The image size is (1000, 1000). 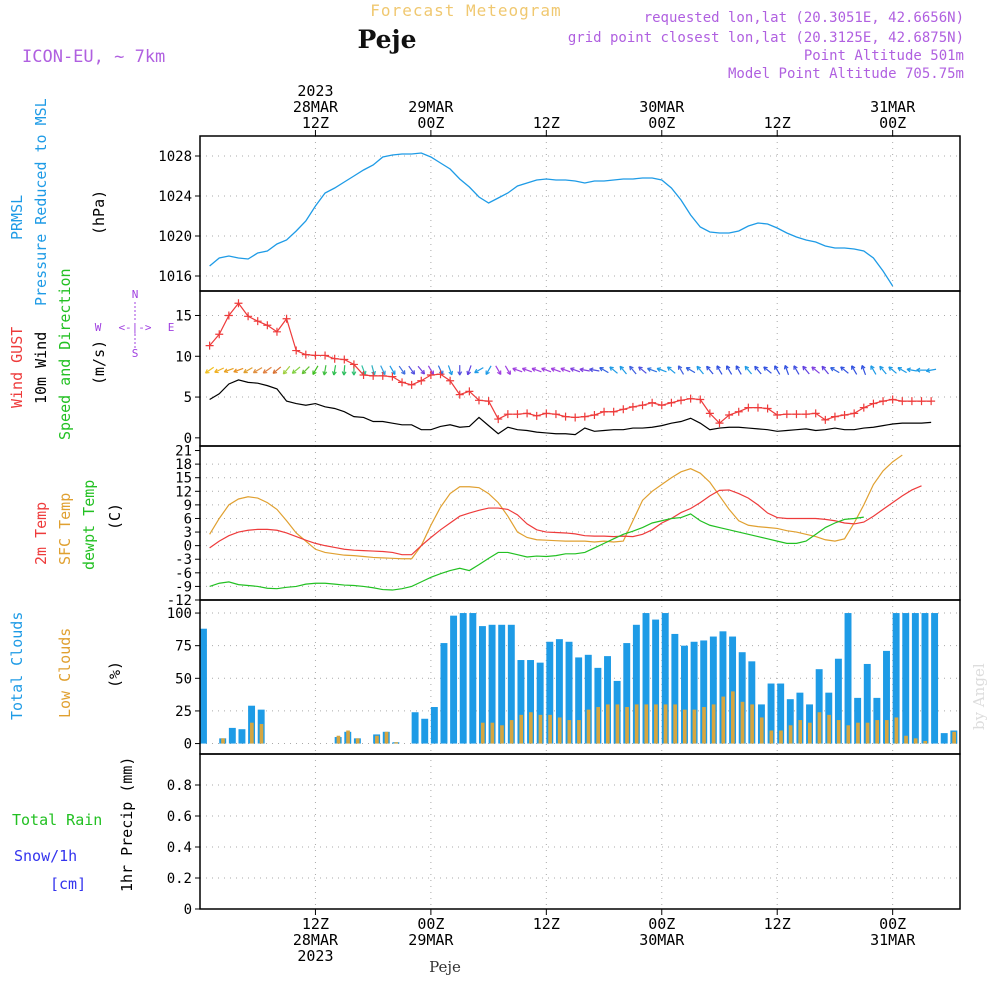 I want to click on wind-unit: (m/s), so click(x=99, y=362).